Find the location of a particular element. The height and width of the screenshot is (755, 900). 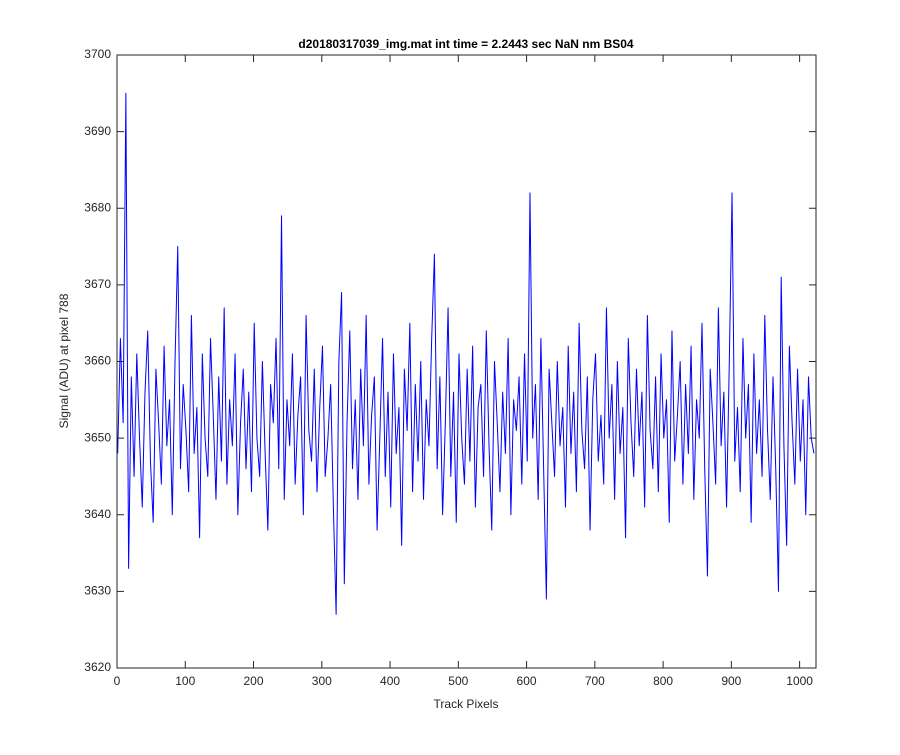

y-tick-label: 3680 is located at coordinates (97, 207).